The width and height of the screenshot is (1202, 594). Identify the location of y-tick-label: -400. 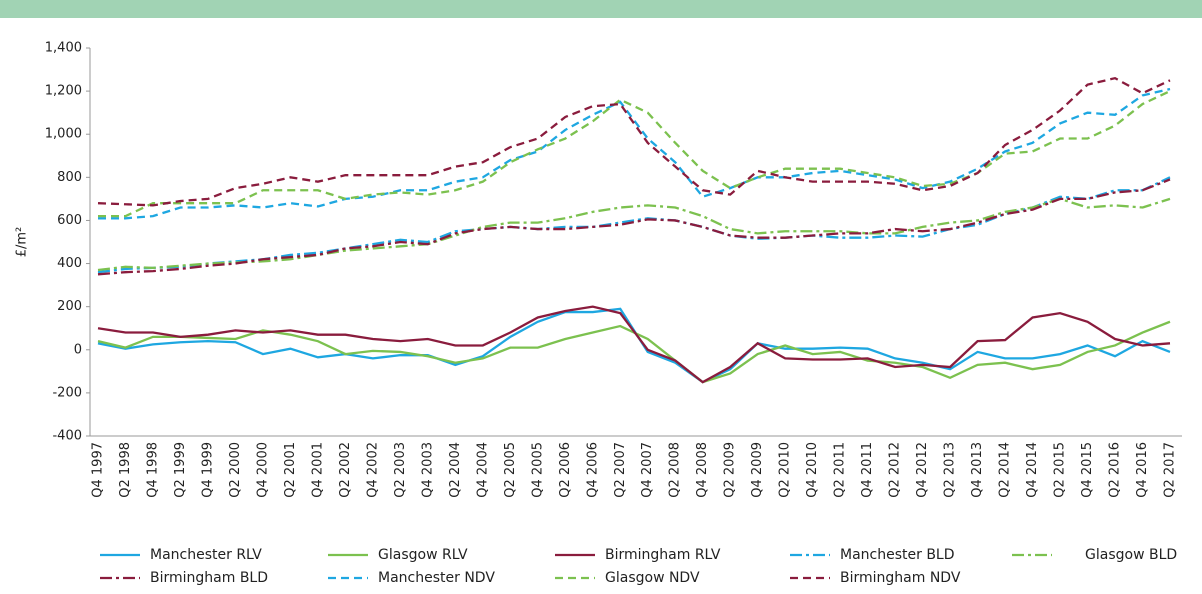
(67, 436).